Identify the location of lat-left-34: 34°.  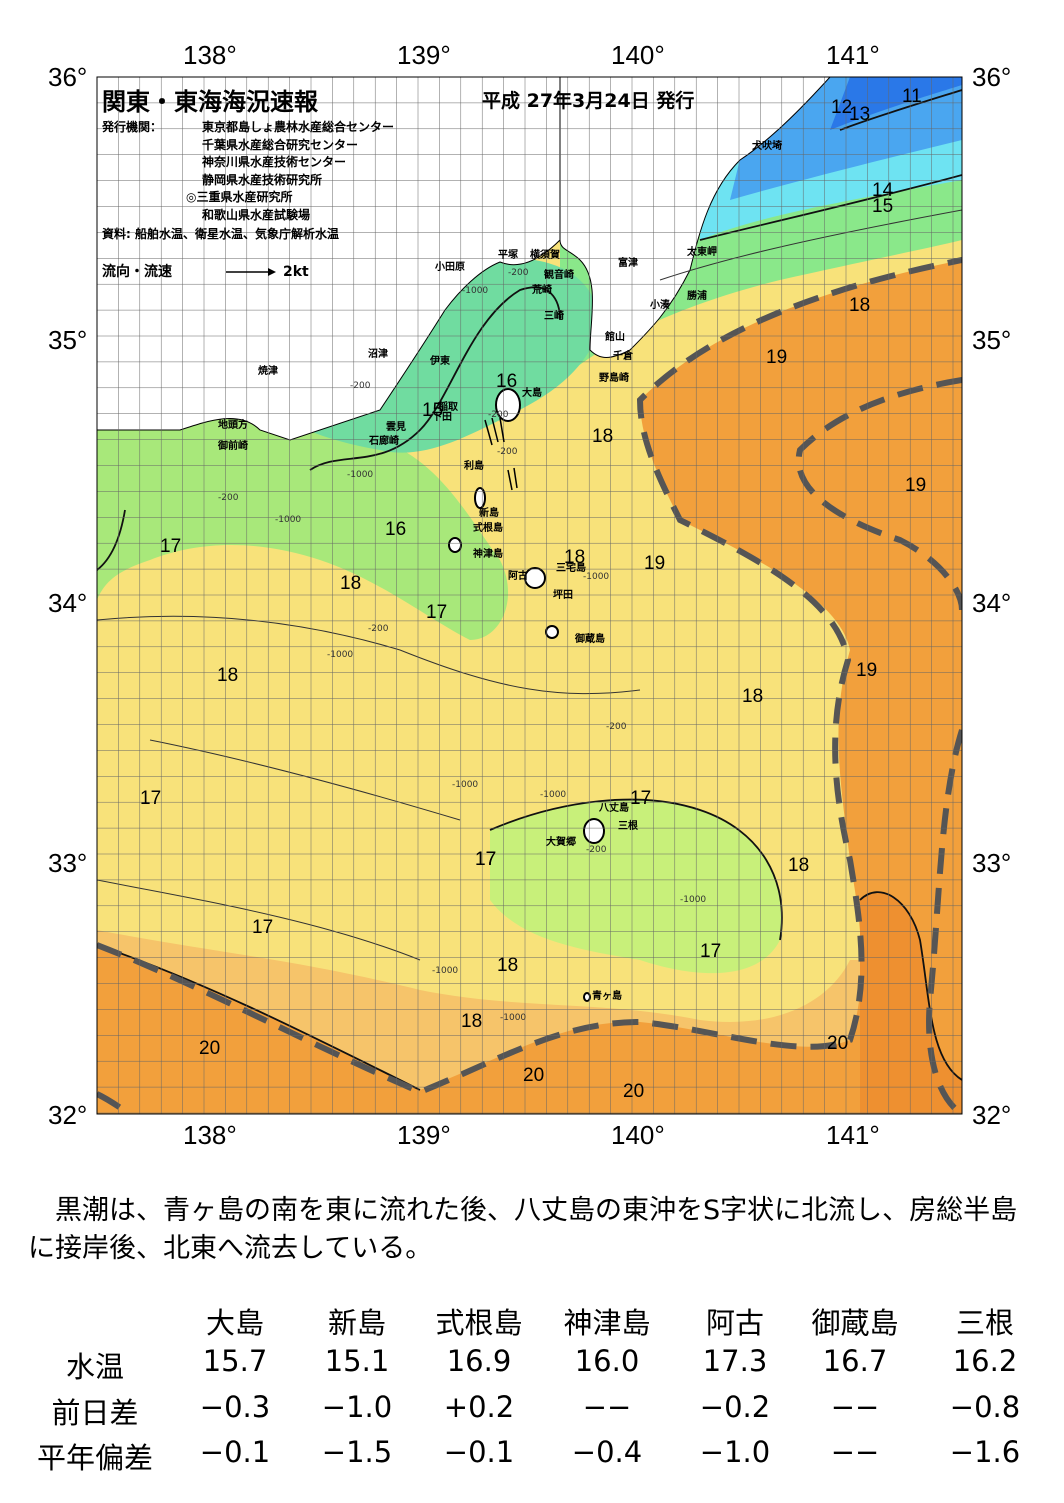
(68, 603).